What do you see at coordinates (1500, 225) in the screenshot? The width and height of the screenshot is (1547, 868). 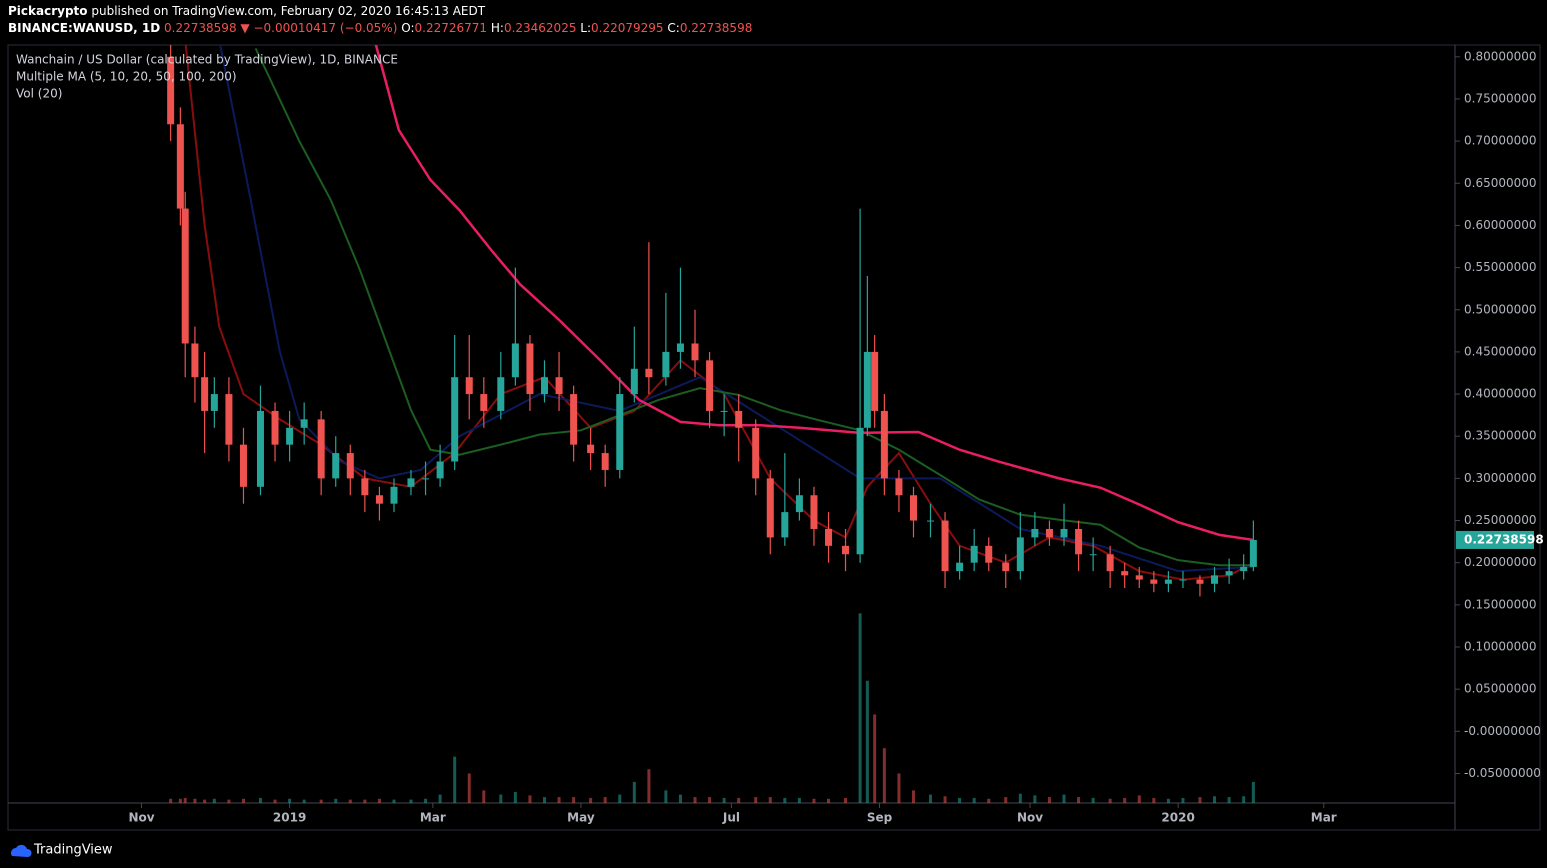 I see `y-tick-label: 0.60000000` at bounding box center [1500, 225].